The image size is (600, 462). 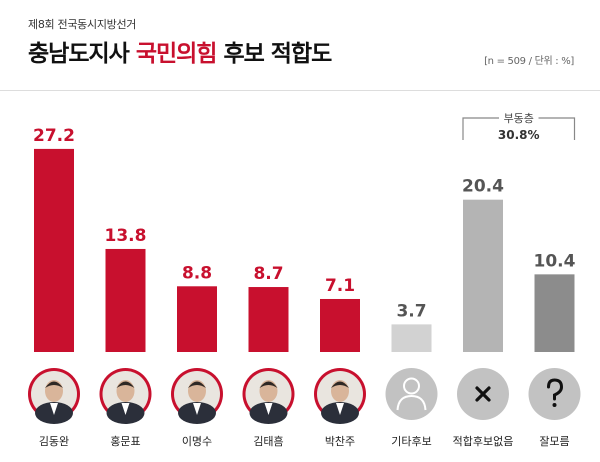 I want to click on category-label-3: 이명수, so click(x=197, y=441).